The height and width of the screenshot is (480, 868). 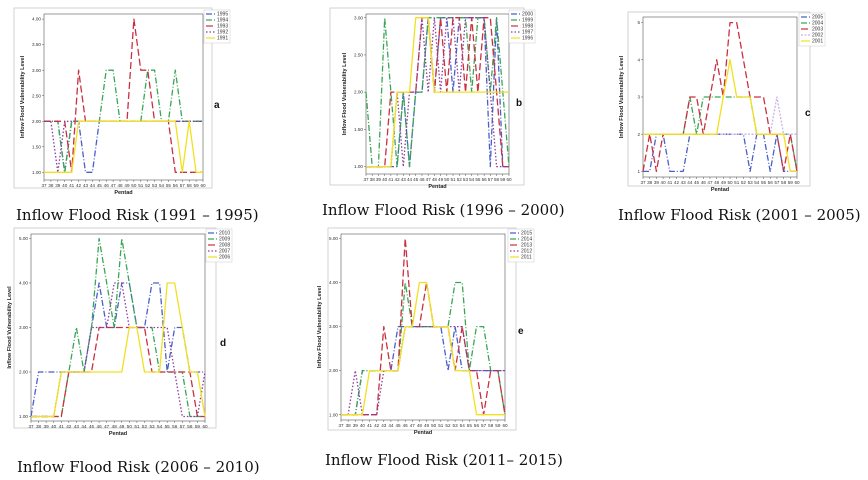 I want to click on x-tick-label: 50, so click(x=130, y=426).